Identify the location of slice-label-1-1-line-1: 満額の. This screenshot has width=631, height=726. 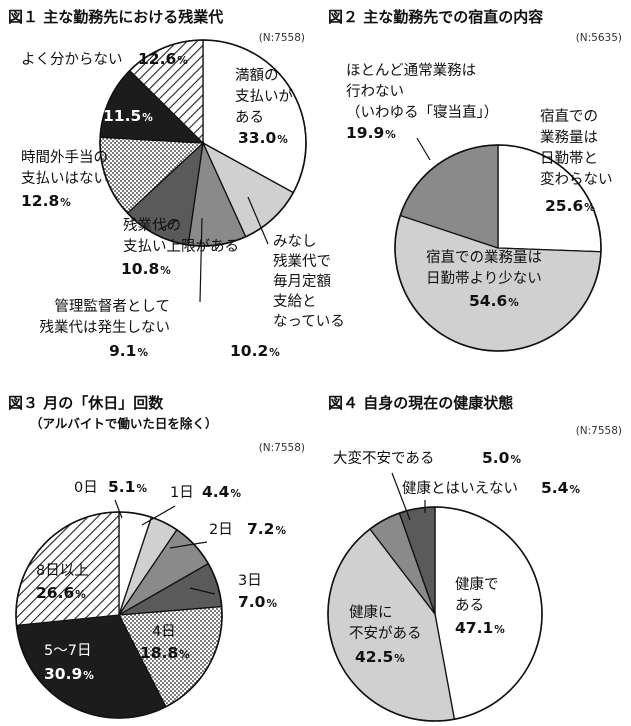
(257, 75).